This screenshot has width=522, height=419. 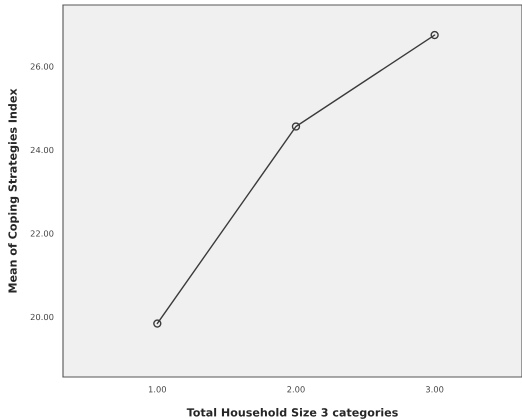 What do you see at coordinates (435, 389) in the screenshot?
I see `x-tick-label: 3.00` at bounding box center [435, 389].